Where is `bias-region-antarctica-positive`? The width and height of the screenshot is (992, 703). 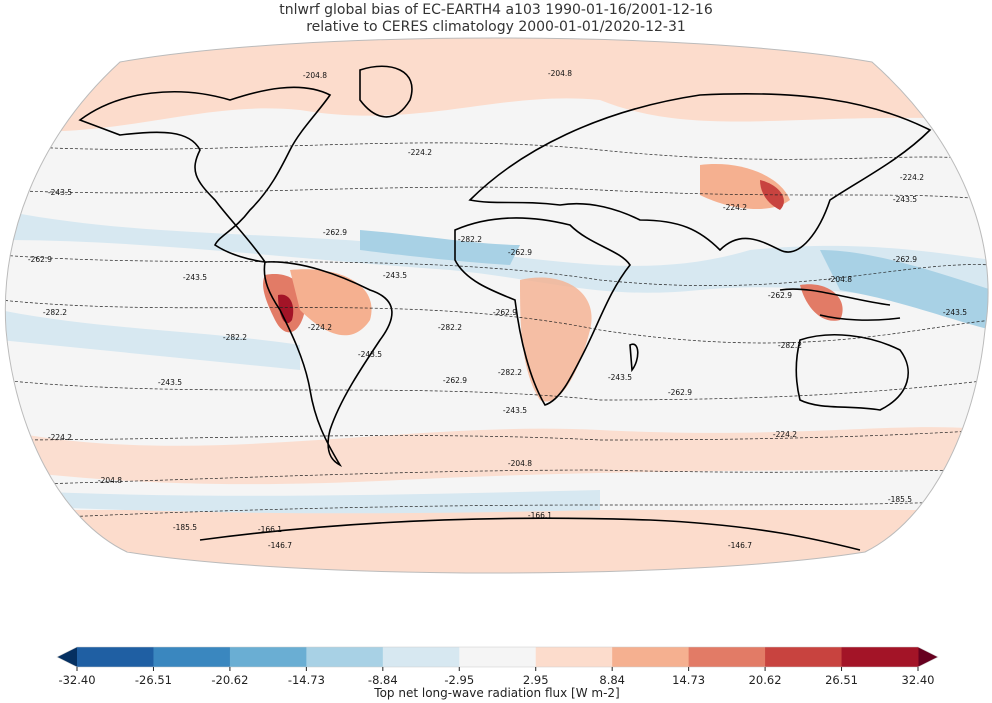 bias-region-antarctica-positive is located at coordinates (497, 541).